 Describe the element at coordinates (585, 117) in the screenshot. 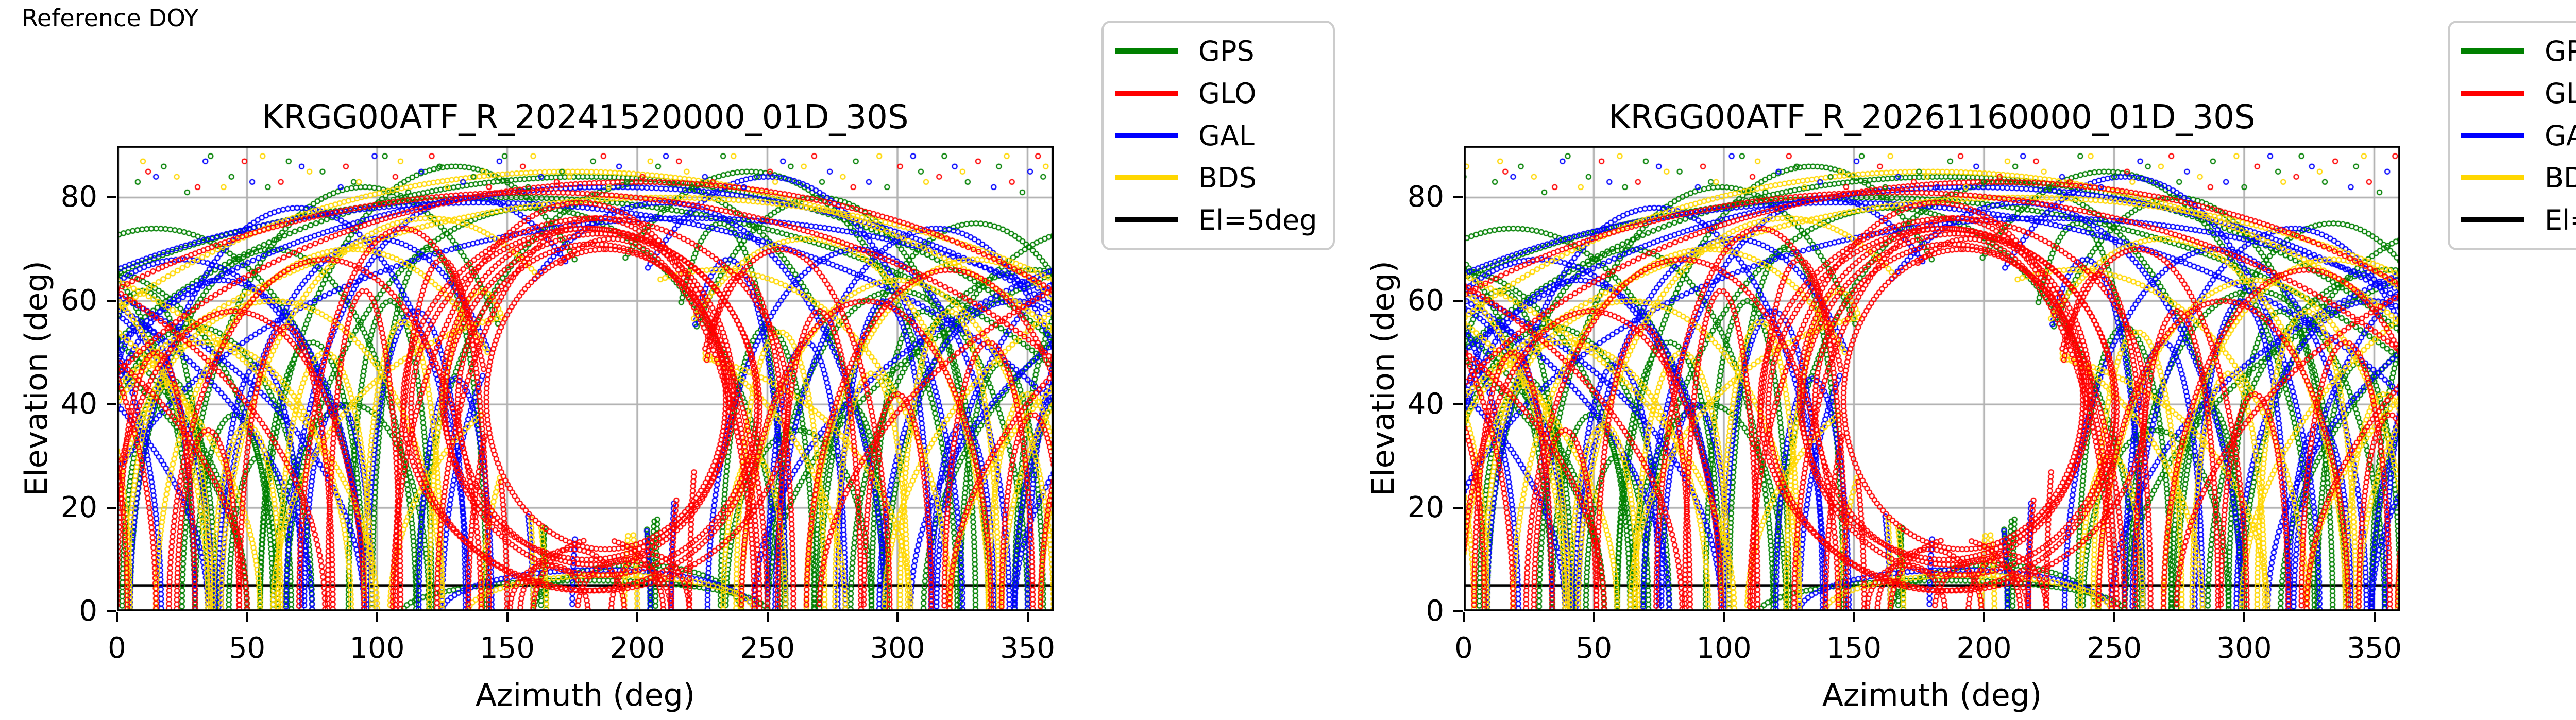

I see `plot-title-left: KRGG00ATF_R_20241520000_01D_30S` at that location.